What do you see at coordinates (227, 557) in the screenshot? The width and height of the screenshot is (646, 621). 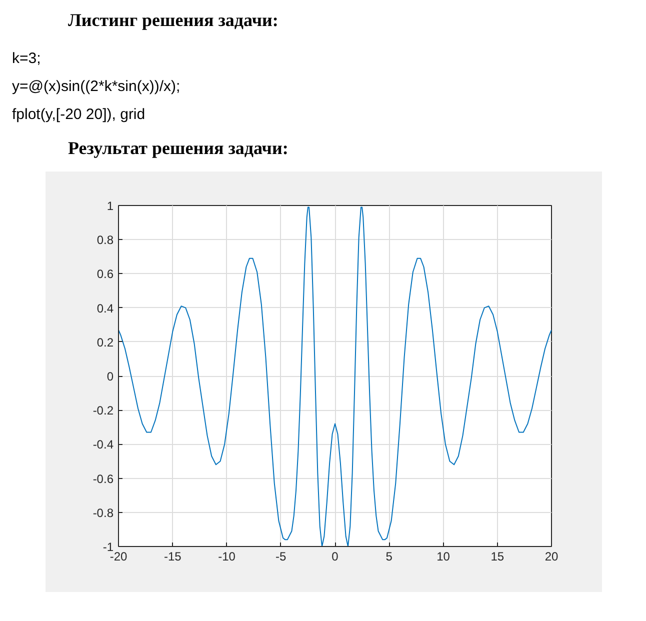 I see `x-tick-label: -10` at bounding box center [227, 557].